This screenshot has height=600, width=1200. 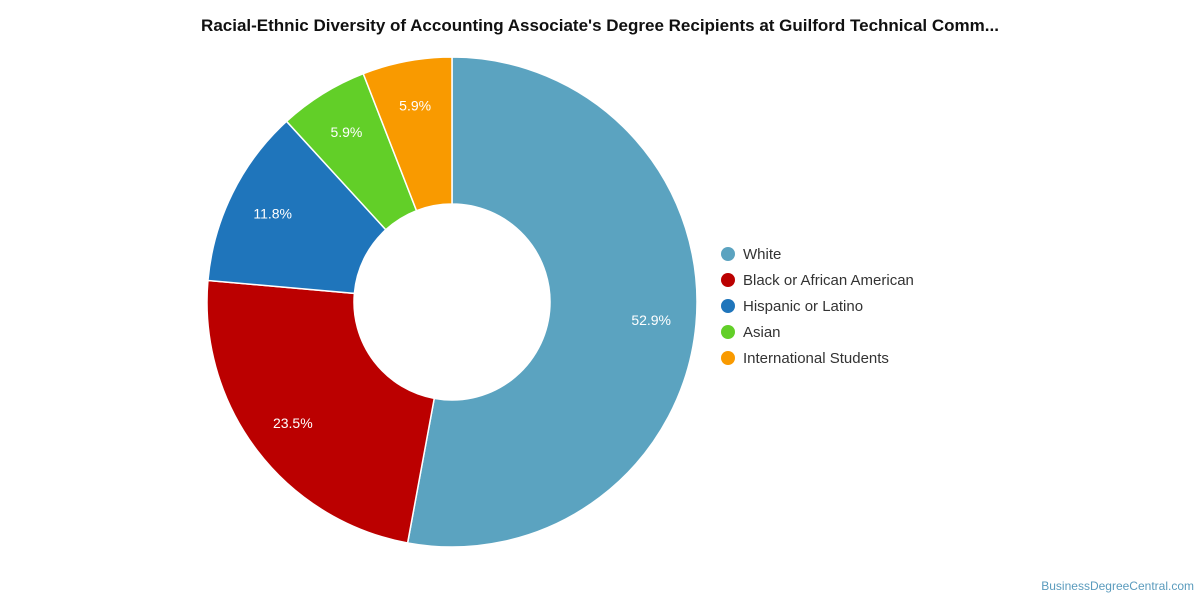 What do you see at coordinates (828, 280) in the screenshot?
I see `legend-label: Black or African American` at bounding box center [828, 280].